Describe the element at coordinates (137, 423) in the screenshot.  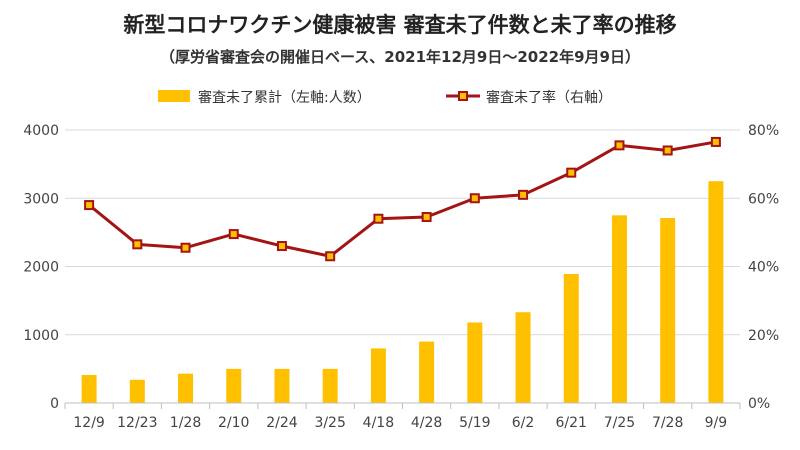
I see `x-tick-label: 12/23` at that location.